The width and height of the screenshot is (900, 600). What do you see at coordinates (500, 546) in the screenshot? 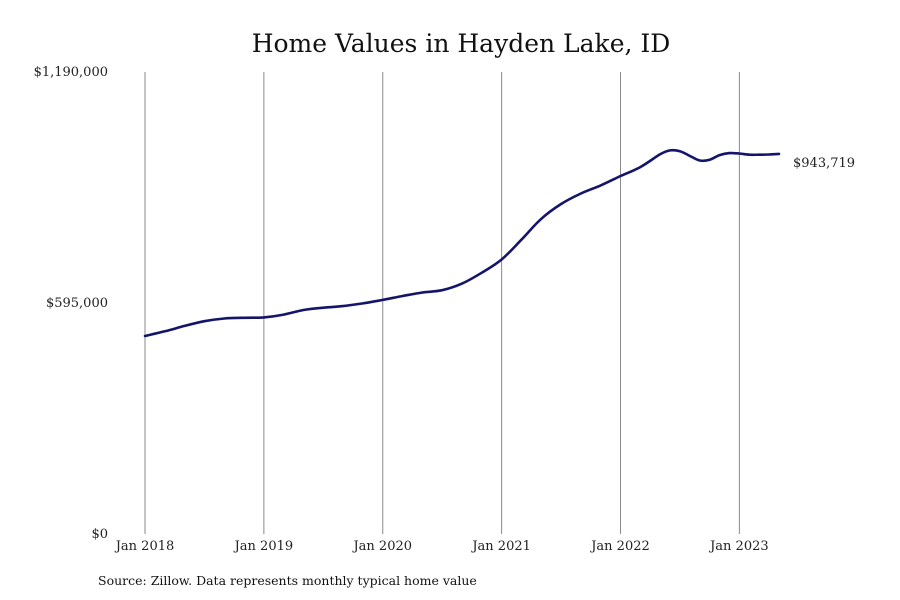
I see `x-tick-label: Jan 2021` at bounding box center [500, 546].